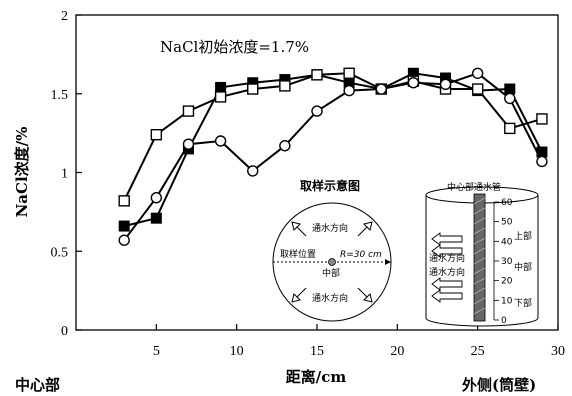 The height and width of the screenshot is (396, 572). What do you see at coordinates (507, 242) in the screenshot?
I see `ruler-tick-label: 40` at bounding box center [507, 242].